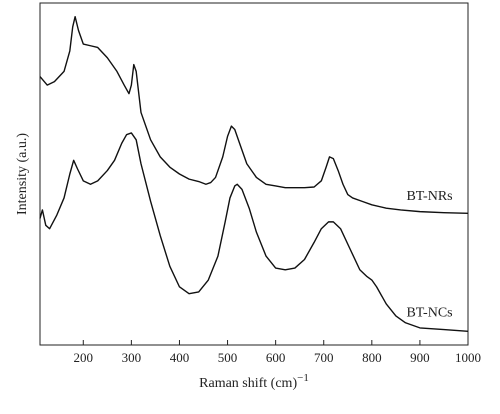  What do you see at coordinates (132, 357) in the screenshot?
I see `x-tick-label: 300` at bounding box center [132, 357].